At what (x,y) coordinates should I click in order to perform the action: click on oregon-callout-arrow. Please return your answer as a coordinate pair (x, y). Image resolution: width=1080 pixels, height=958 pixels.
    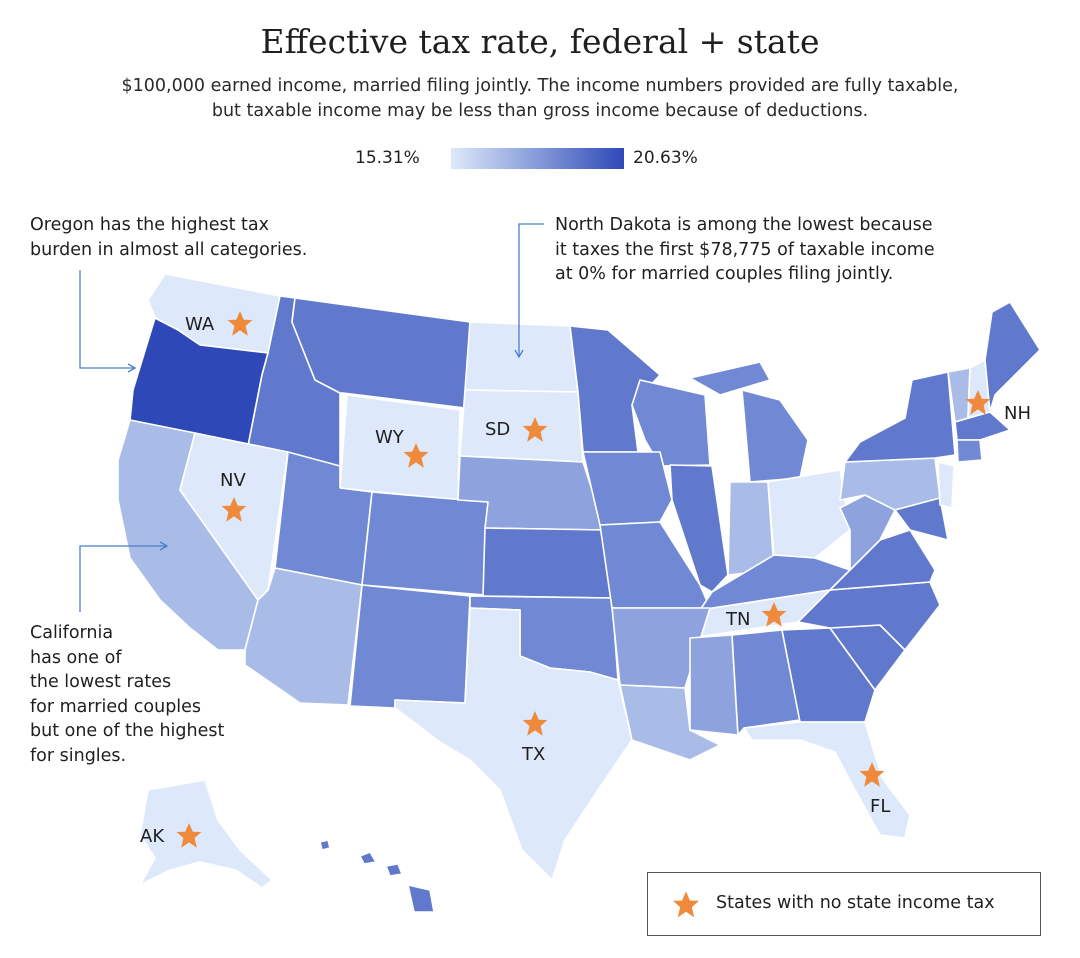
    Looking at the image, I should click on (108, 321).